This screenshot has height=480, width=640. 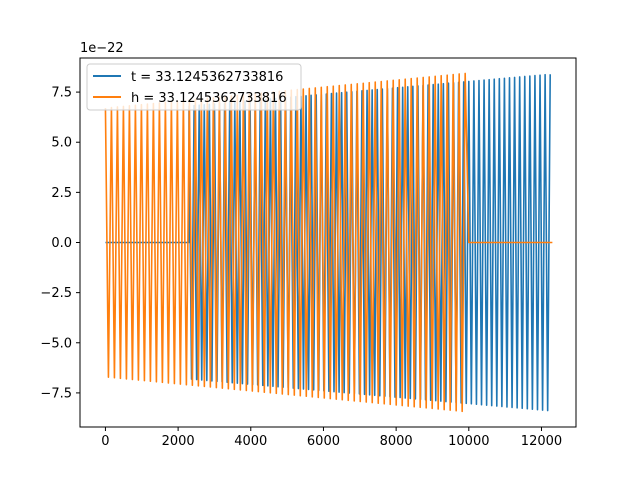 I want to click on x-axis: 0 2000 4000 6000 8000 10000 12000, so click(x=331, y=438).